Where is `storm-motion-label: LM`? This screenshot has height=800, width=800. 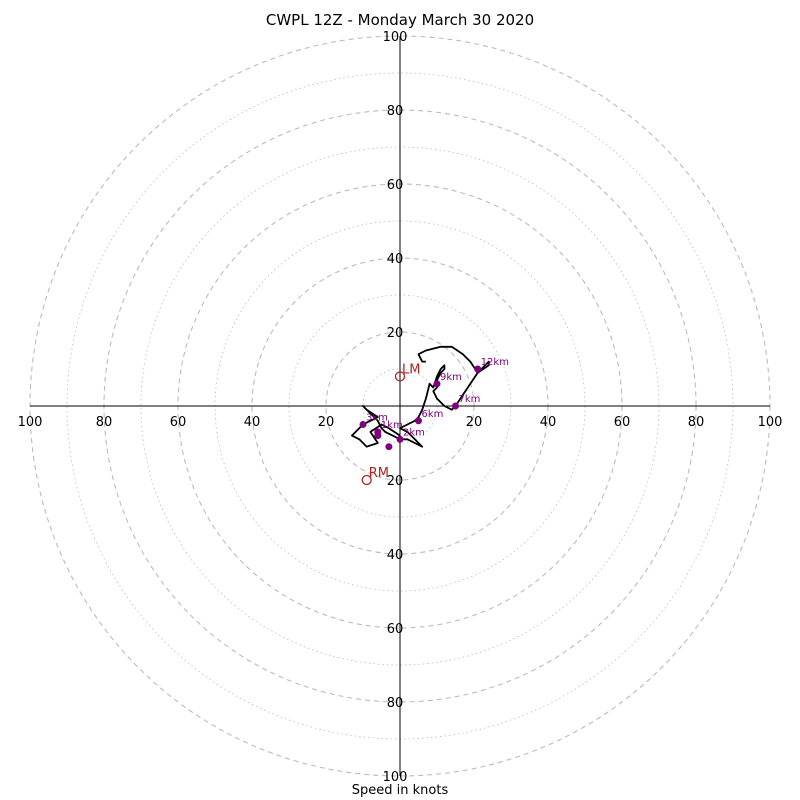
storm-motion-label: LM is located at coordinates (411, 369).